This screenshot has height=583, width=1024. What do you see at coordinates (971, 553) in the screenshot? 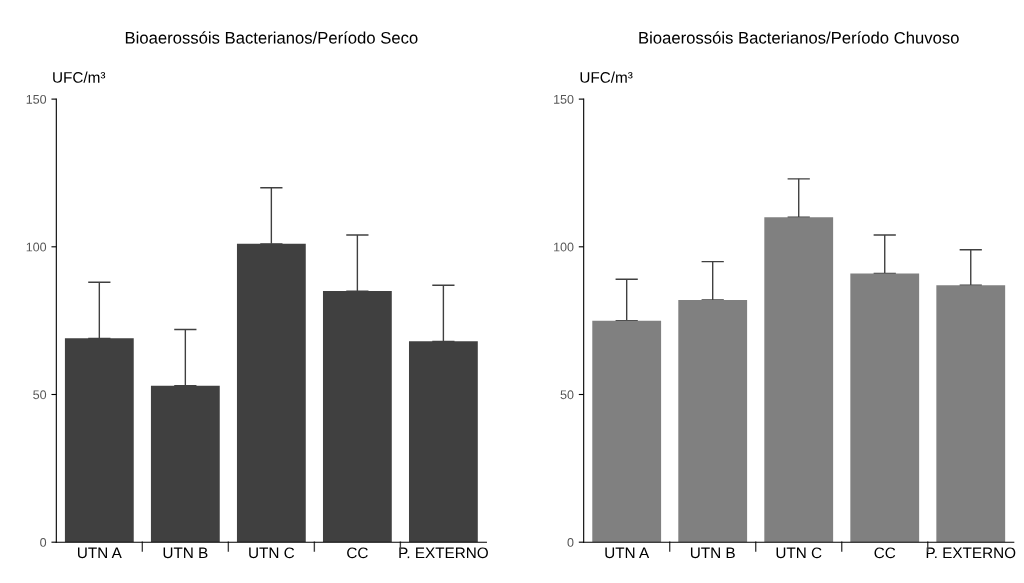
I see `x-tick-label: P. EXTERNO` at bounding box center [971, 553].